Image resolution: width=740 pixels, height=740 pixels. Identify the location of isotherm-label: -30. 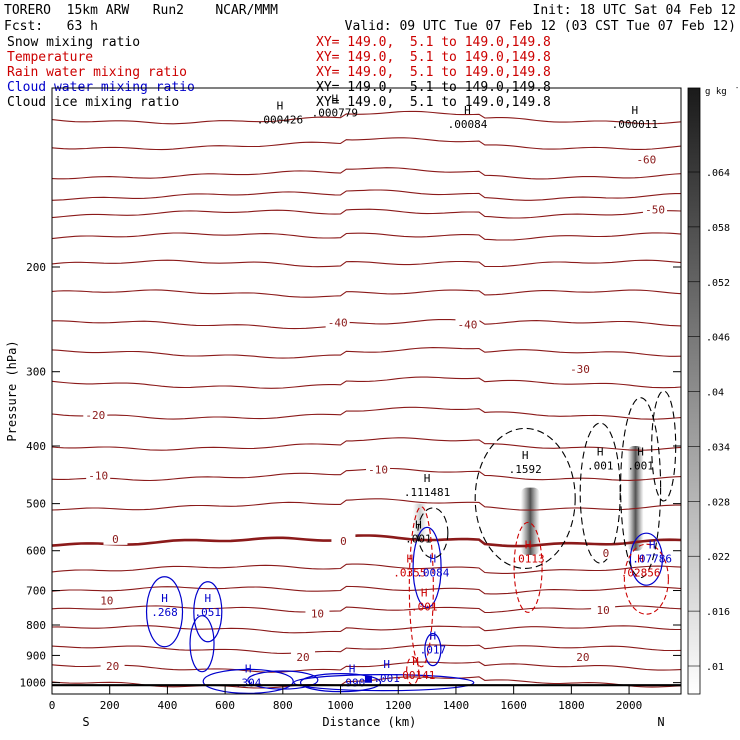
(580, 369).